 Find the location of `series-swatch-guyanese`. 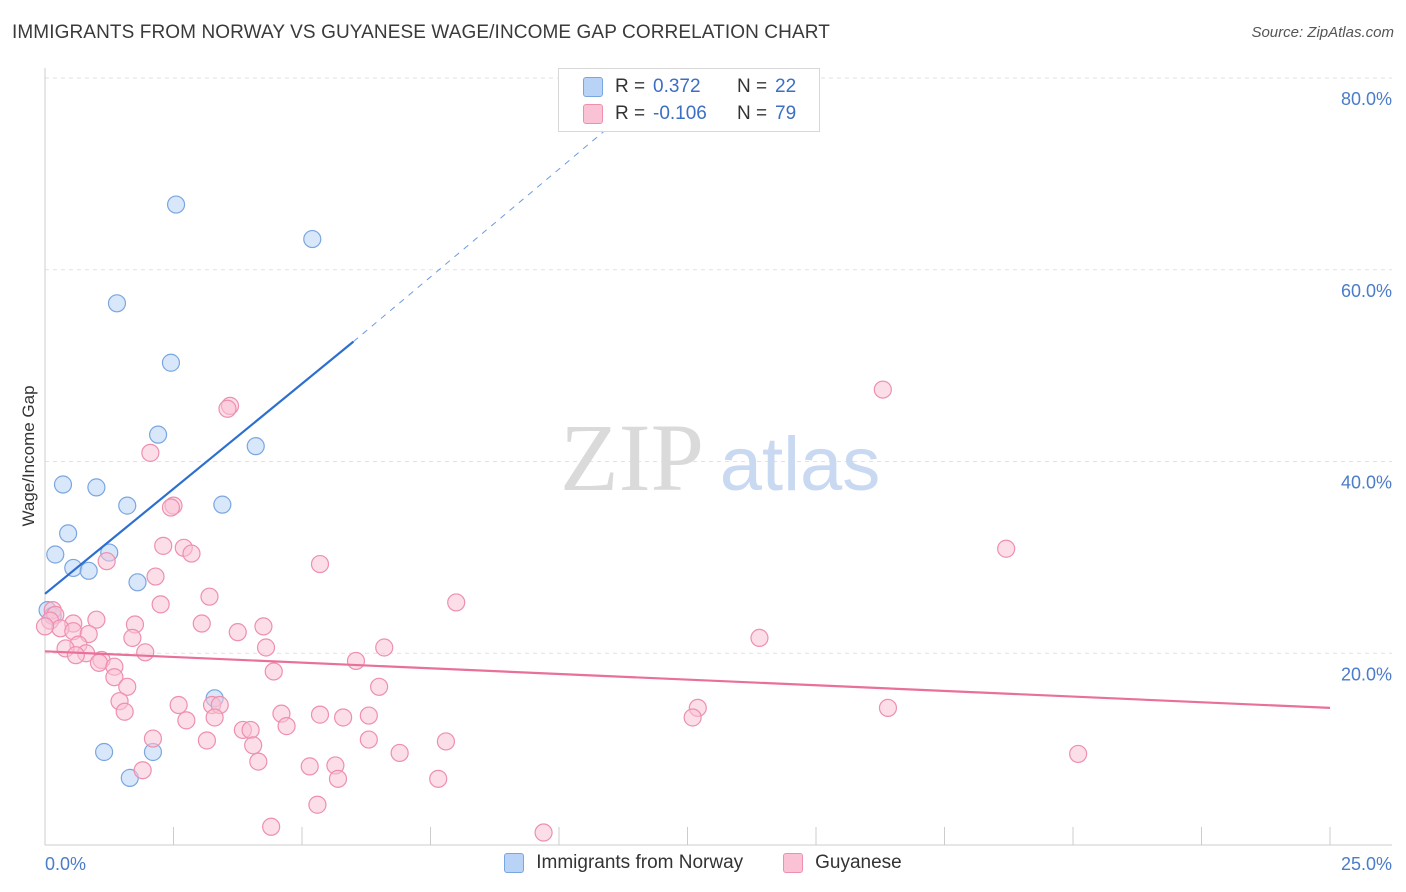

series-swatch-guyanese is located at coordinates (793, 863).